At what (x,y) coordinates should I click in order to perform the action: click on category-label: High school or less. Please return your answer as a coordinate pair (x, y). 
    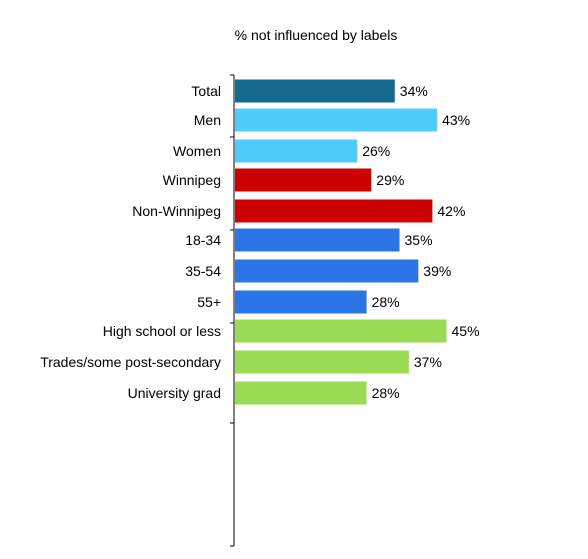
    Looking at the image, I should click on (162, 331).